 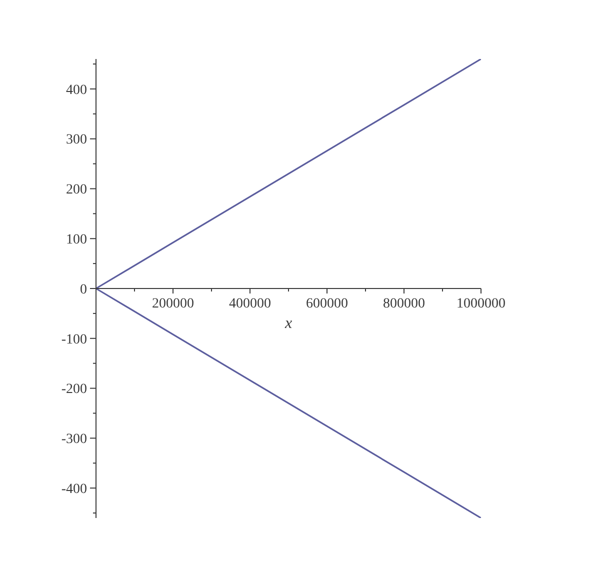 What do you see at coordinates (76, 90) in the screenshot?
I see `y-tick-label: 400` at bounding box center [76, 90].